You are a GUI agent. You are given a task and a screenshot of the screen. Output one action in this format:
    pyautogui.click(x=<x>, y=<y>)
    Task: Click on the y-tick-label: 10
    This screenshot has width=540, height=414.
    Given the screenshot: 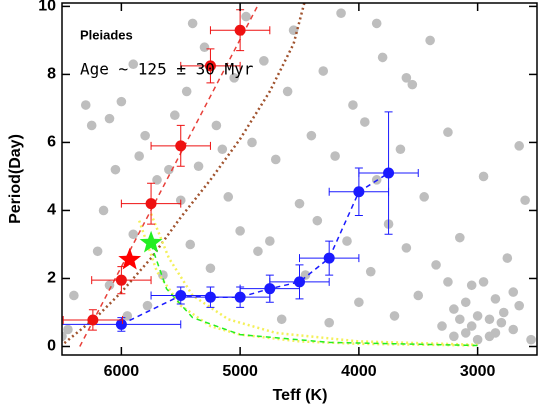 What is the action you would take?
    pyautogui.click(x=47, y=7)
    